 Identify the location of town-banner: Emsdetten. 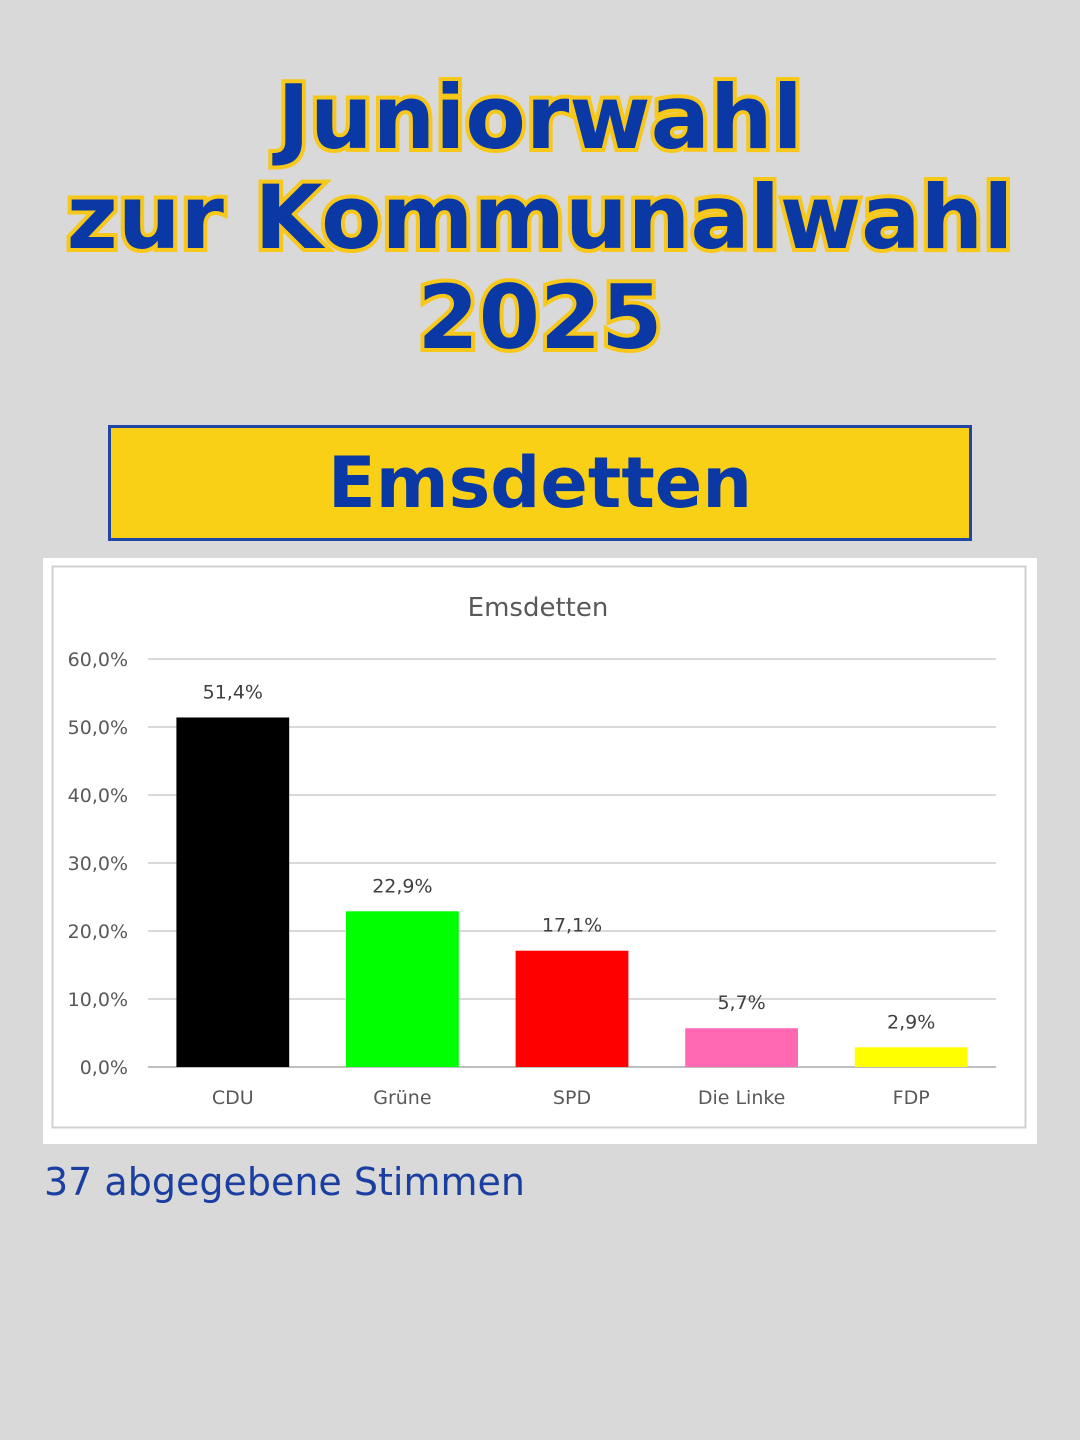
(540, 483).